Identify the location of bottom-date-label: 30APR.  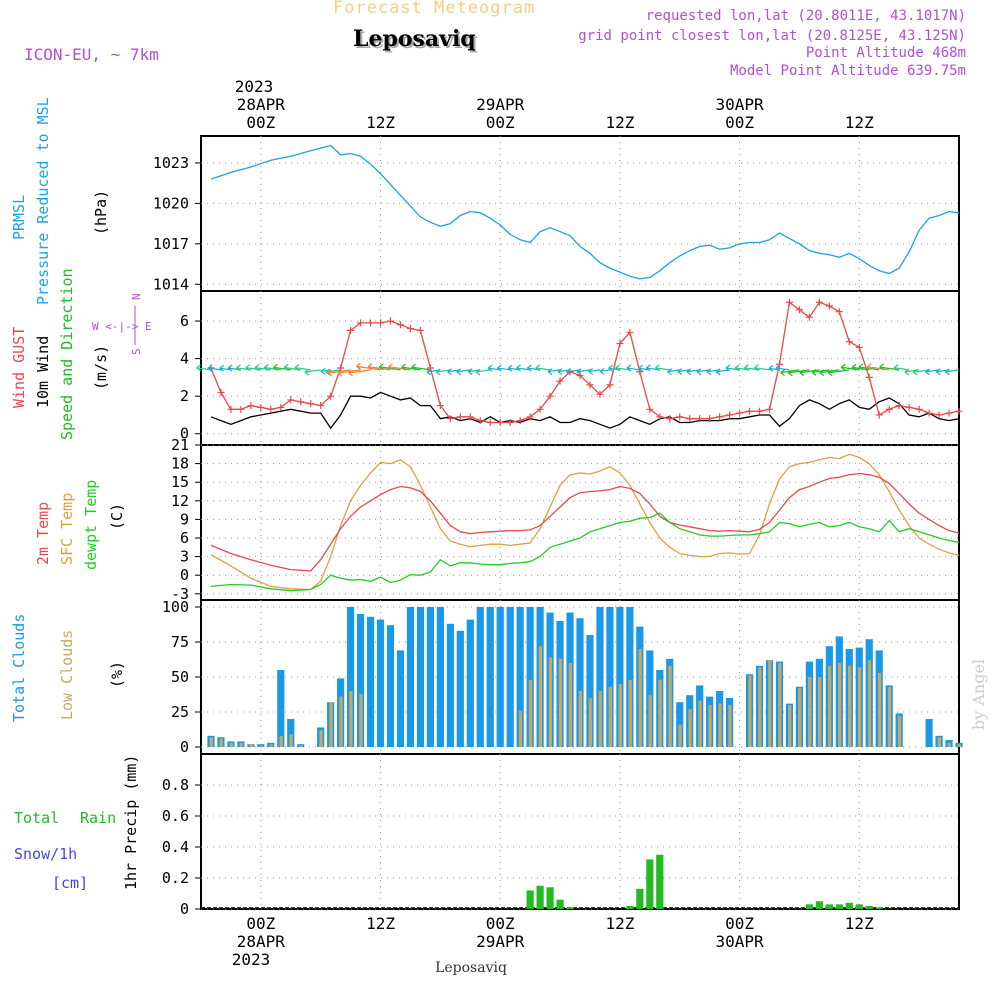
(739, 941).